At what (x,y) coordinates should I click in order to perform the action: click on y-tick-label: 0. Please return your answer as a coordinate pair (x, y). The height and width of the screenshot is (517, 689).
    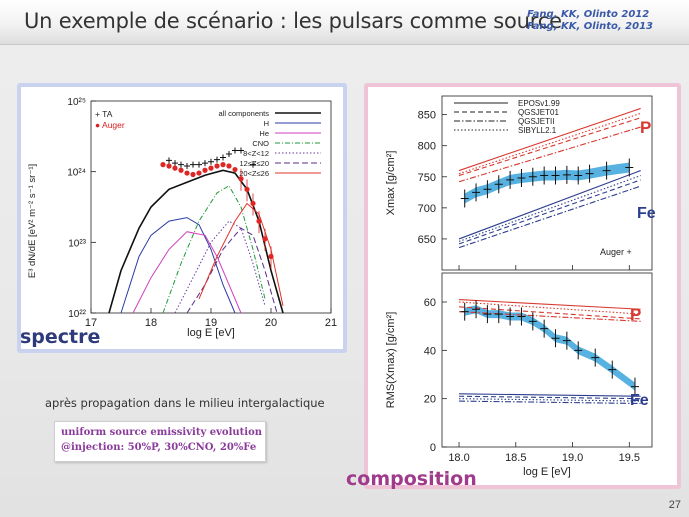
    Looking at the image, I should click on (433, 448).